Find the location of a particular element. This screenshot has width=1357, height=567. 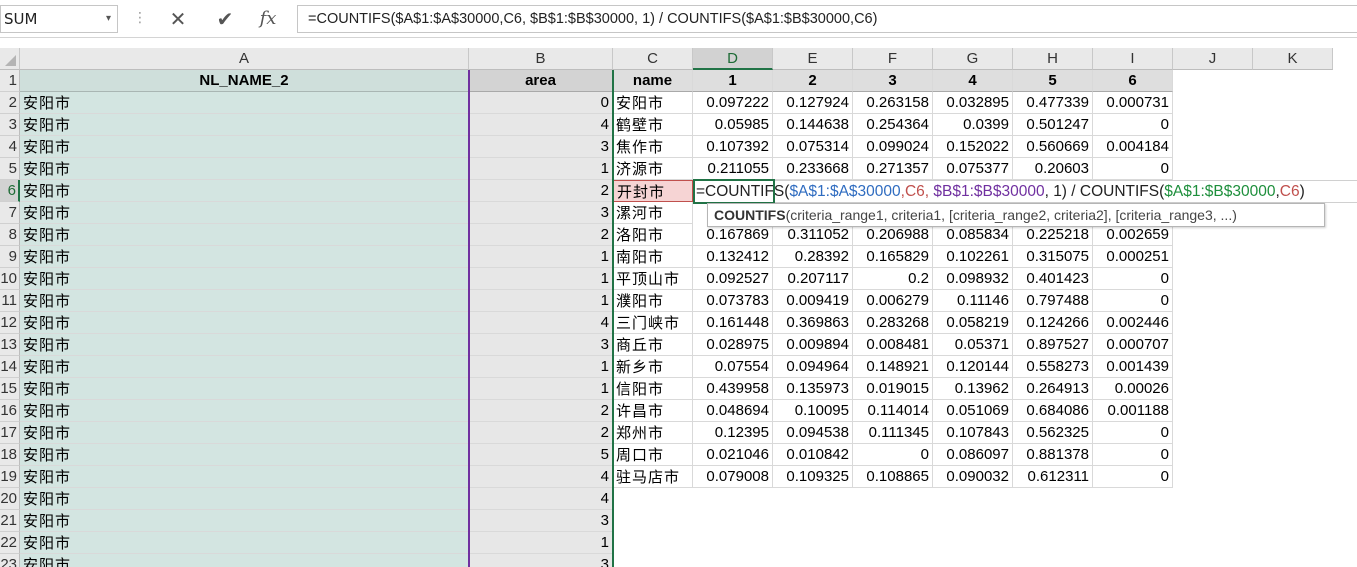

cell-f2: 0.263158 is located at coordinates (893, 103).